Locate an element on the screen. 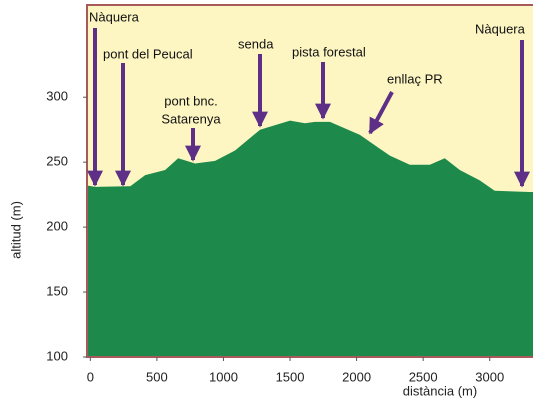  y-tick-label: 250 is located at coordinates (57, 161).